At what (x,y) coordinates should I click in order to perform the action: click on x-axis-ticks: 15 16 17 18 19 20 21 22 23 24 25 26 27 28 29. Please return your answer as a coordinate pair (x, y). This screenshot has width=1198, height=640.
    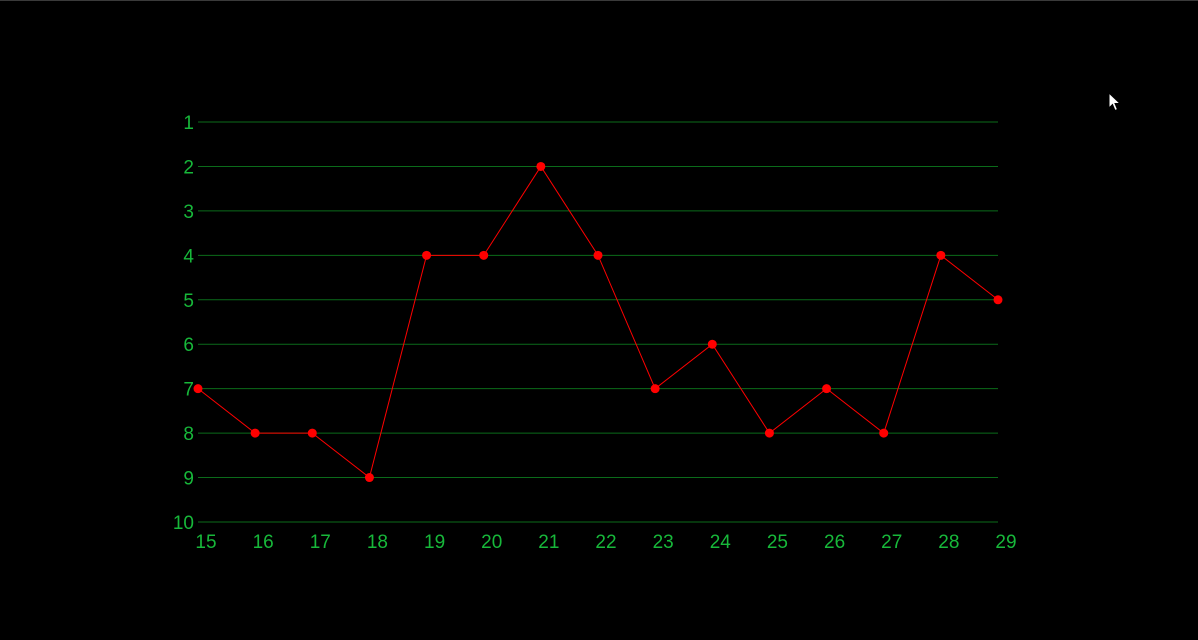
    Looking at the image, I should click on (605, 542).